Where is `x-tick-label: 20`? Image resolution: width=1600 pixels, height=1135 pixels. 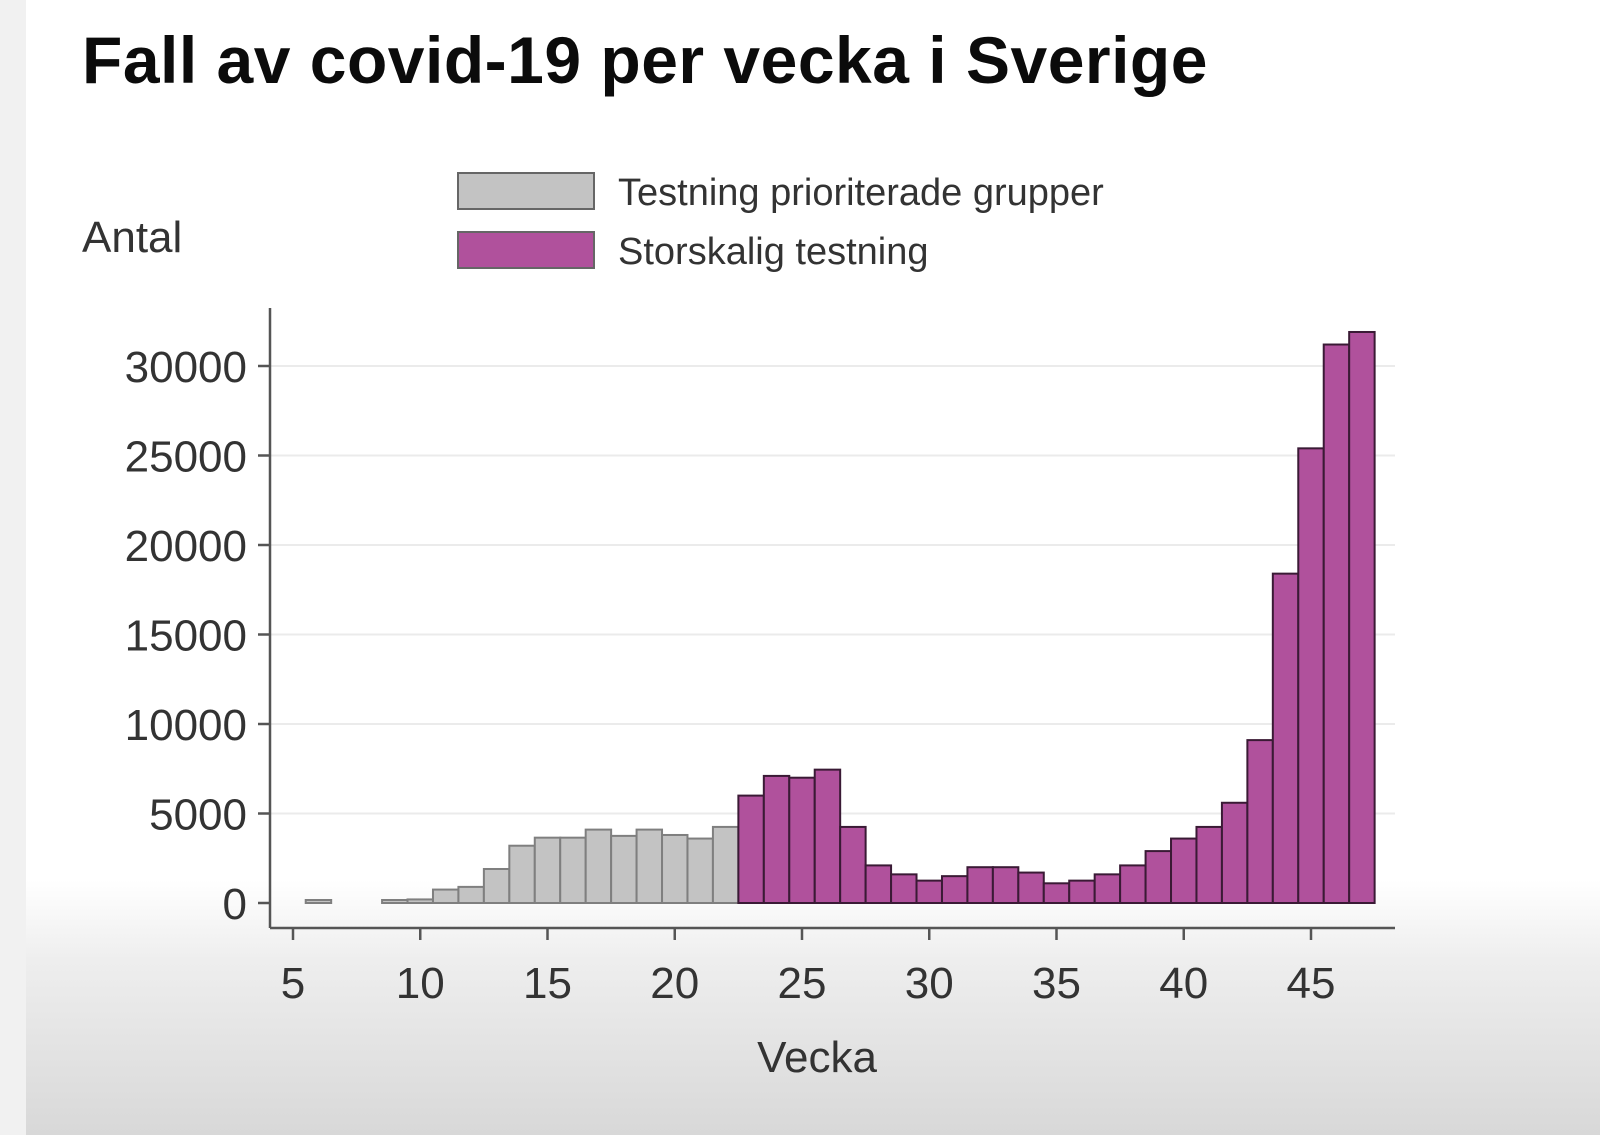
x-tick-label: 20 is located at coordinates (674, 983).